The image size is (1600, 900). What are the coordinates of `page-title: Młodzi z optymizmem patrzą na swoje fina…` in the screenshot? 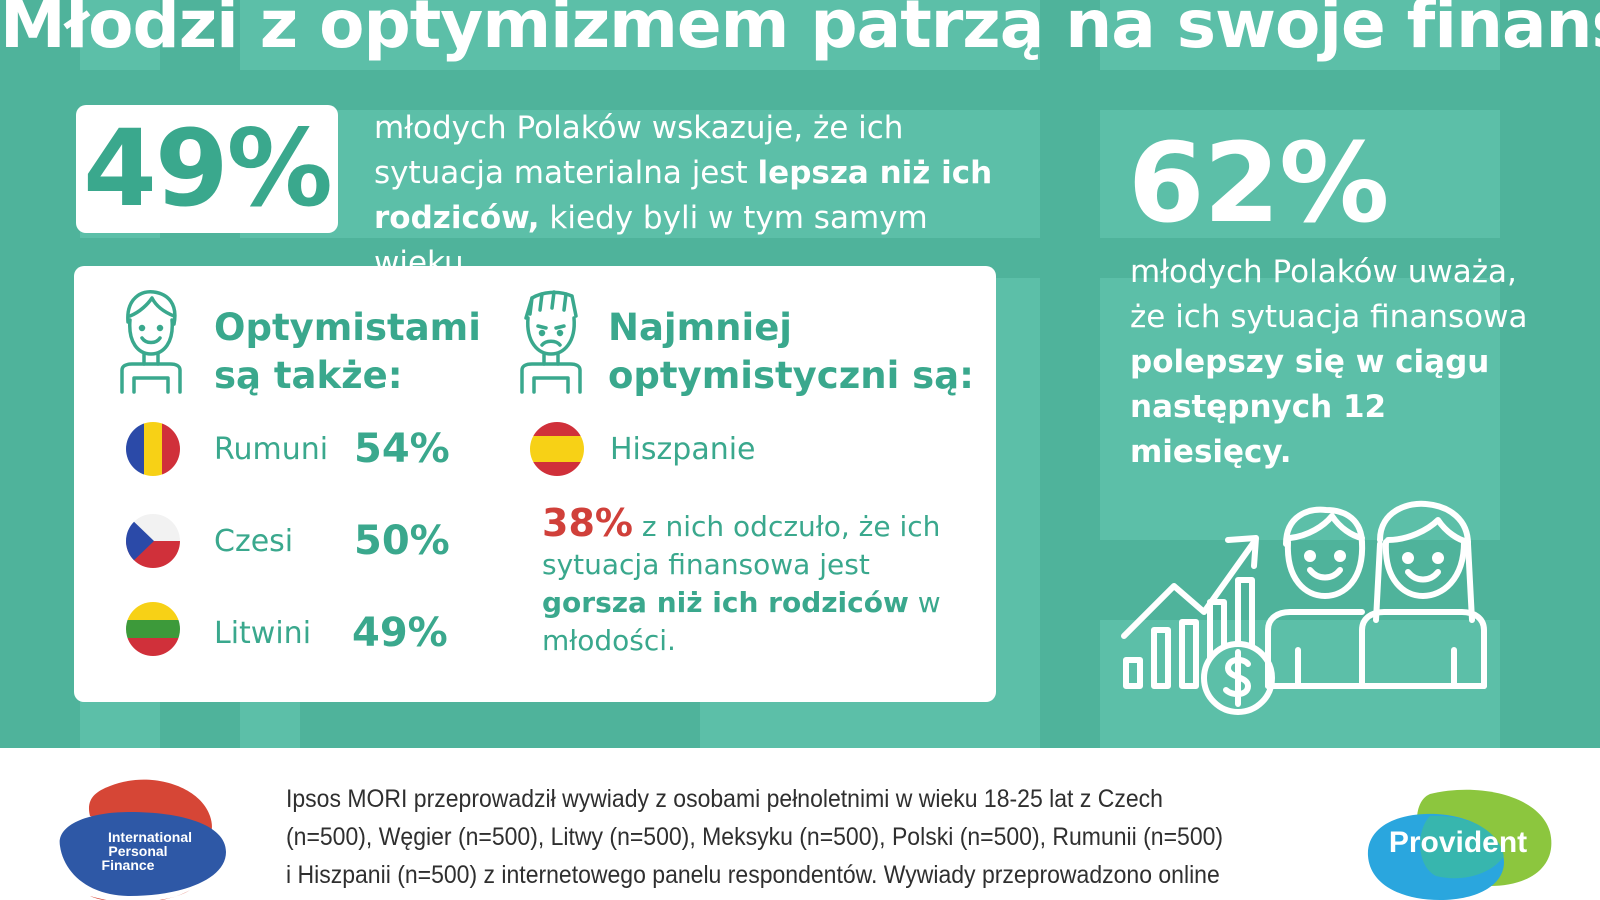 It's located at (800, 31).